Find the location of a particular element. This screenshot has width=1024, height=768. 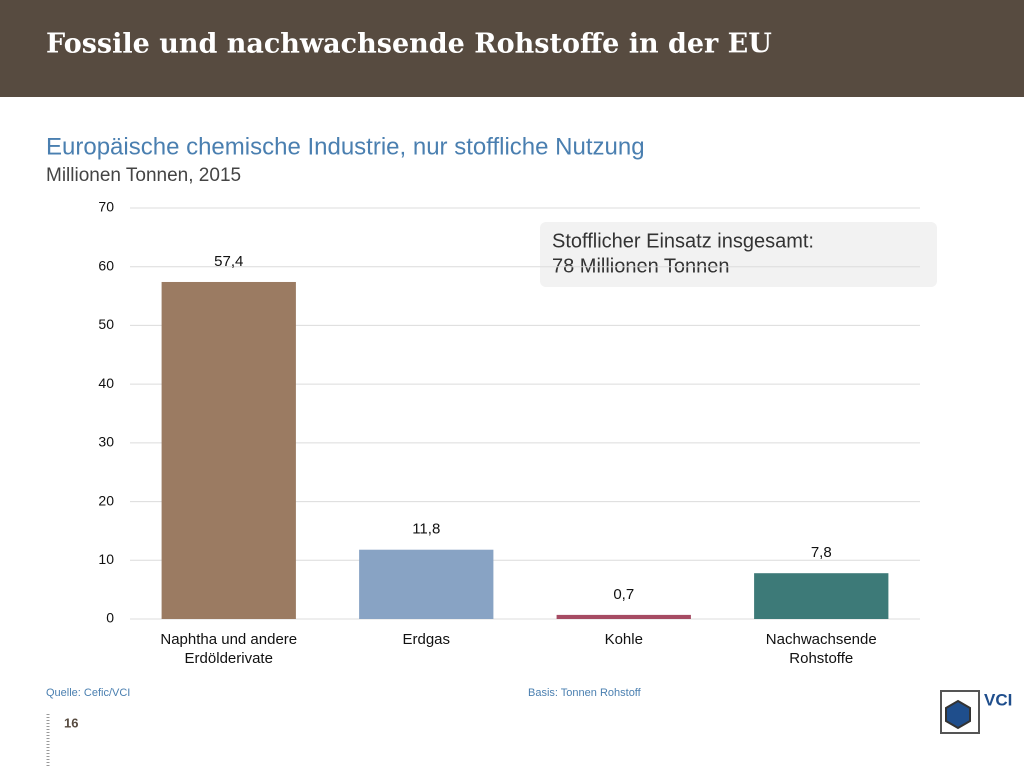

x-tick-label: Erdgas is located at coordinates (426, 639).